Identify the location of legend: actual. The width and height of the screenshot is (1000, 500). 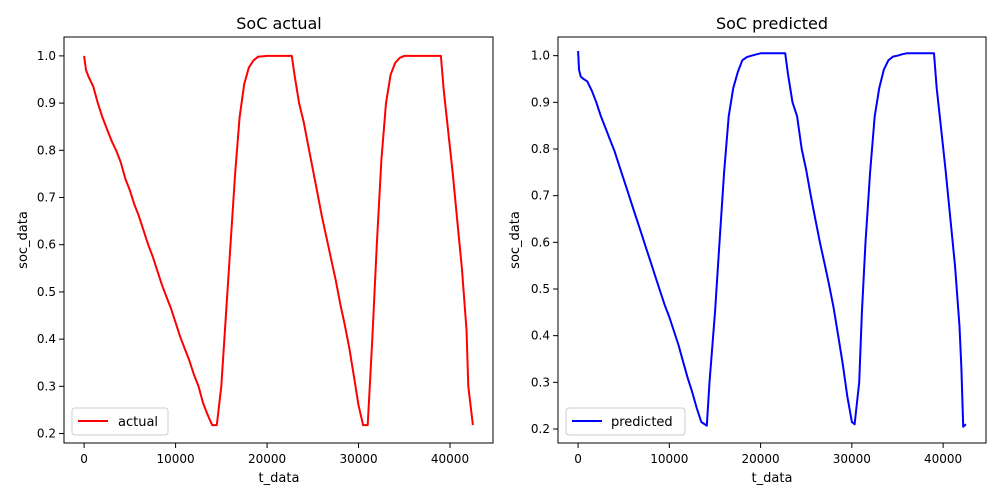
(120, 421).